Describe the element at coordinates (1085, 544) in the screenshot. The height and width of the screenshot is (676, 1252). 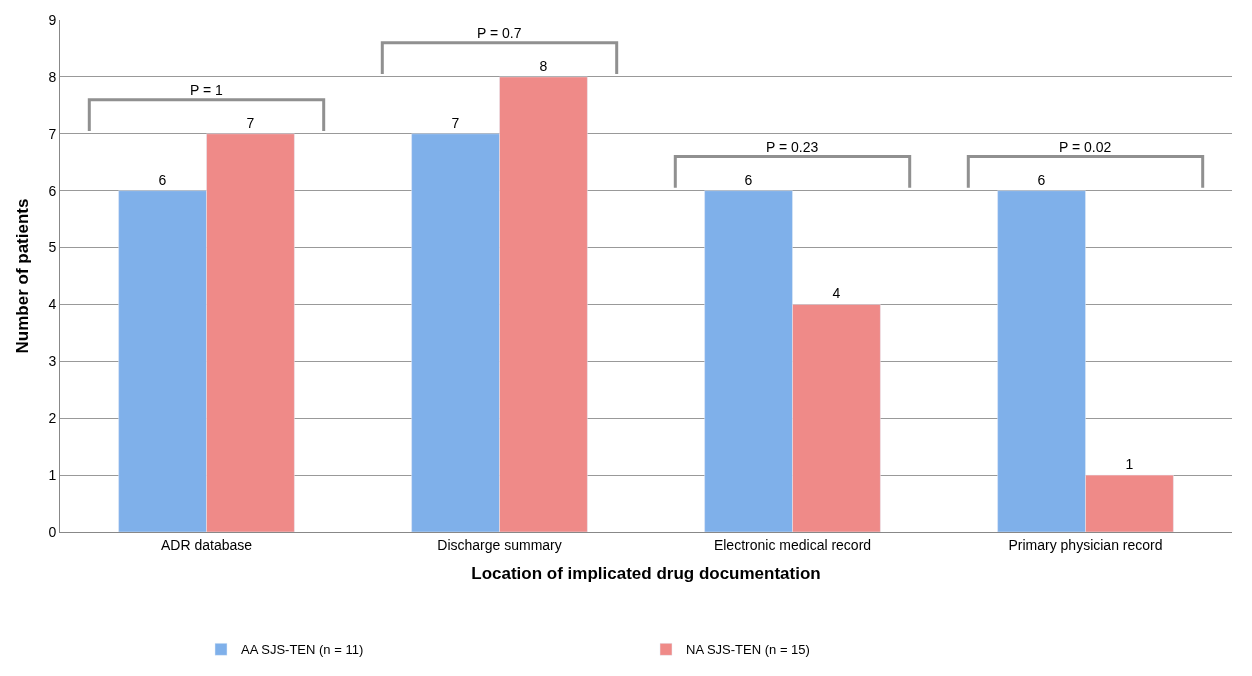
I see `x-tick-label: Primary physician record` at that location.